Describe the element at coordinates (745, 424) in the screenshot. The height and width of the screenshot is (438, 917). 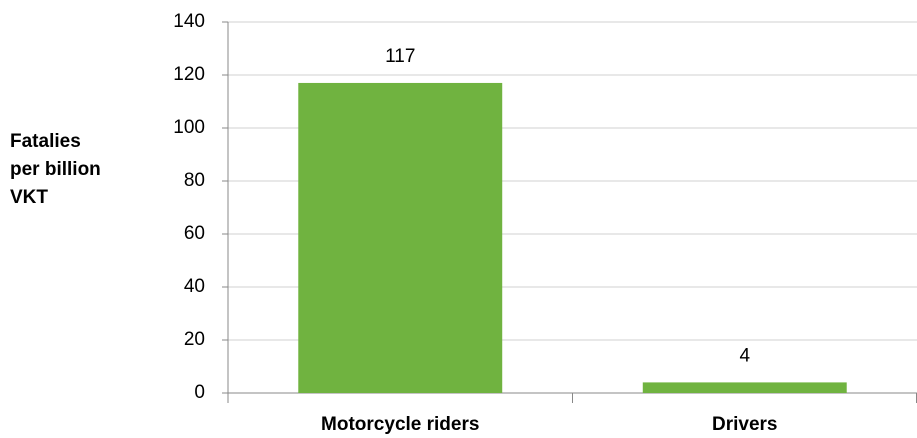
I see `x-tick-label: Drivers` at that location.